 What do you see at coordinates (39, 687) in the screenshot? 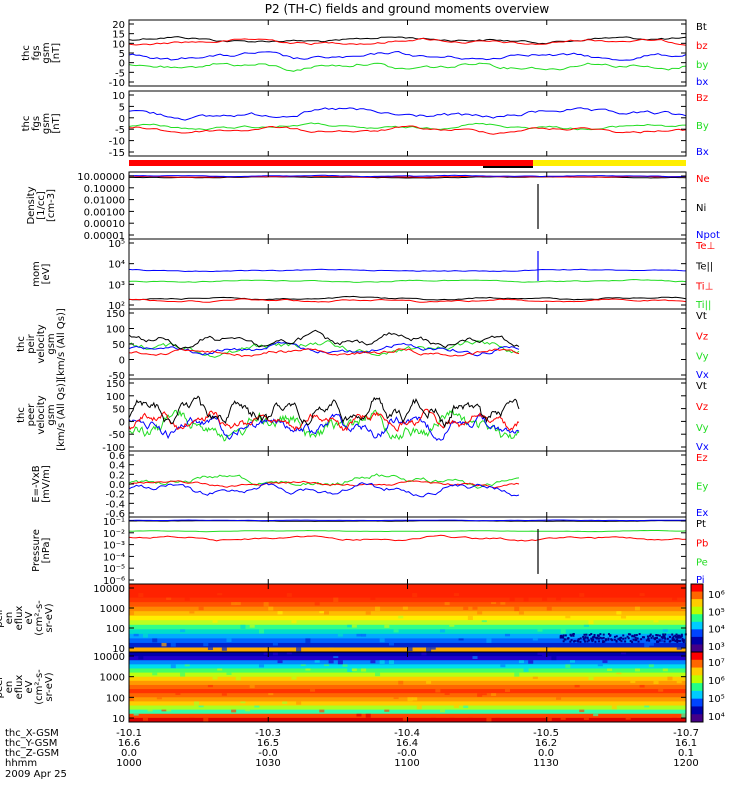
I see `y-axis-label-line: (cm²-s-` at bounding box center [39, 687].